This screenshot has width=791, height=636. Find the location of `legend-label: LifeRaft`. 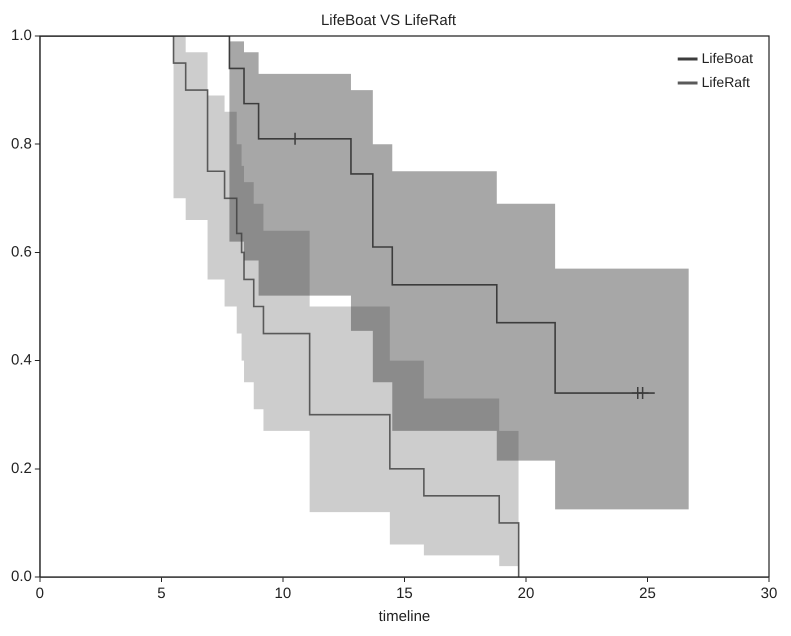

legend-label: LifeRaft is located at coordinates (726, 82).